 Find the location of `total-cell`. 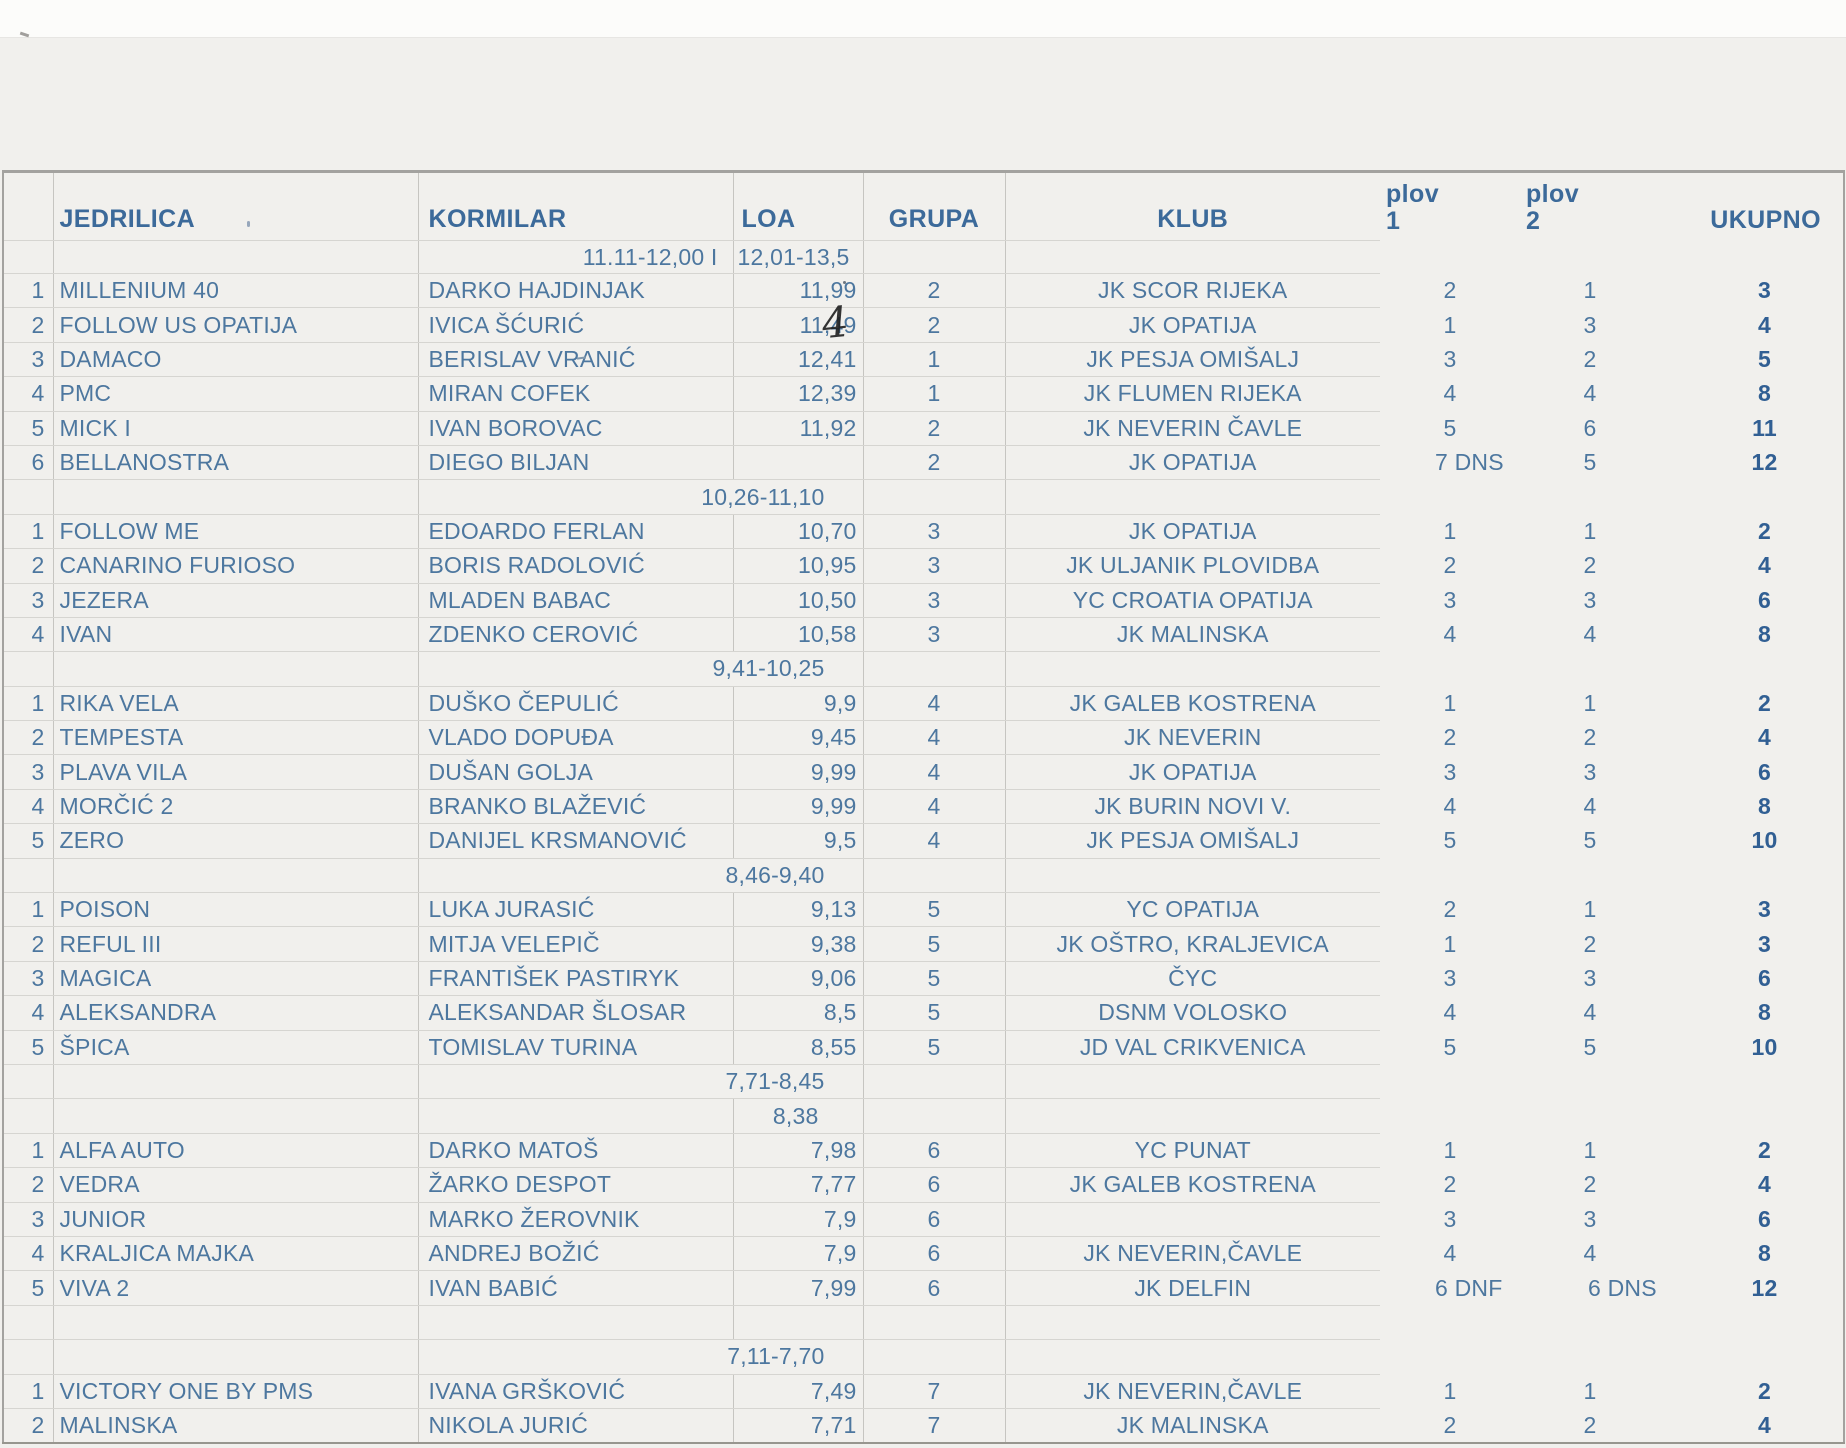

total-cell is located at coordinates (1752, 497).